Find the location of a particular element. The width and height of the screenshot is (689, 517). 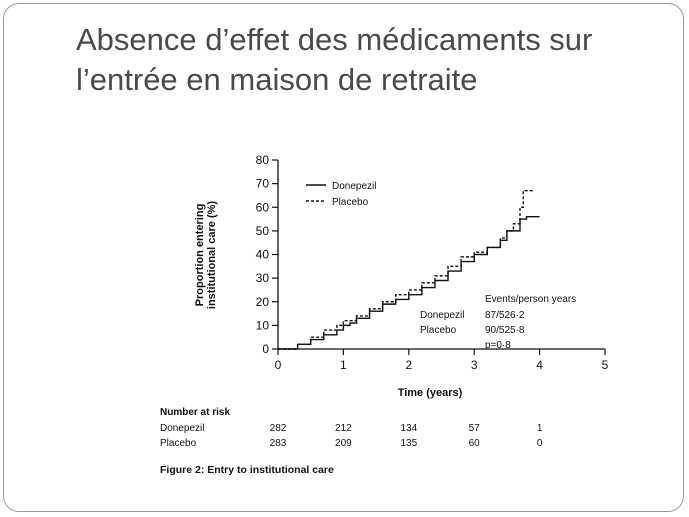

risk-value: 134 is located at coordinates (408, 428).